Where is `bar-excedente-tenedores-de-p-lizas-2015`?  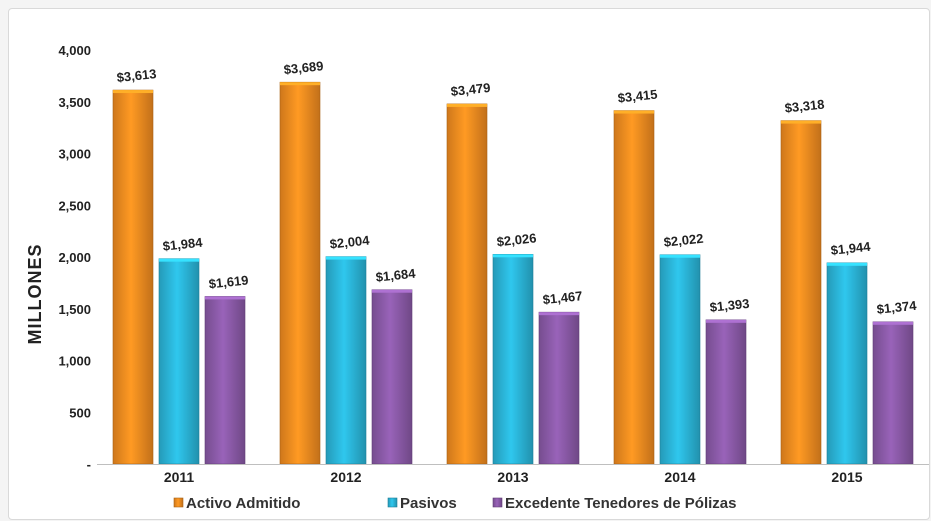 bar-excedente-tenedores-de-p-lizas-2015 is located at coordinates (893, 393).